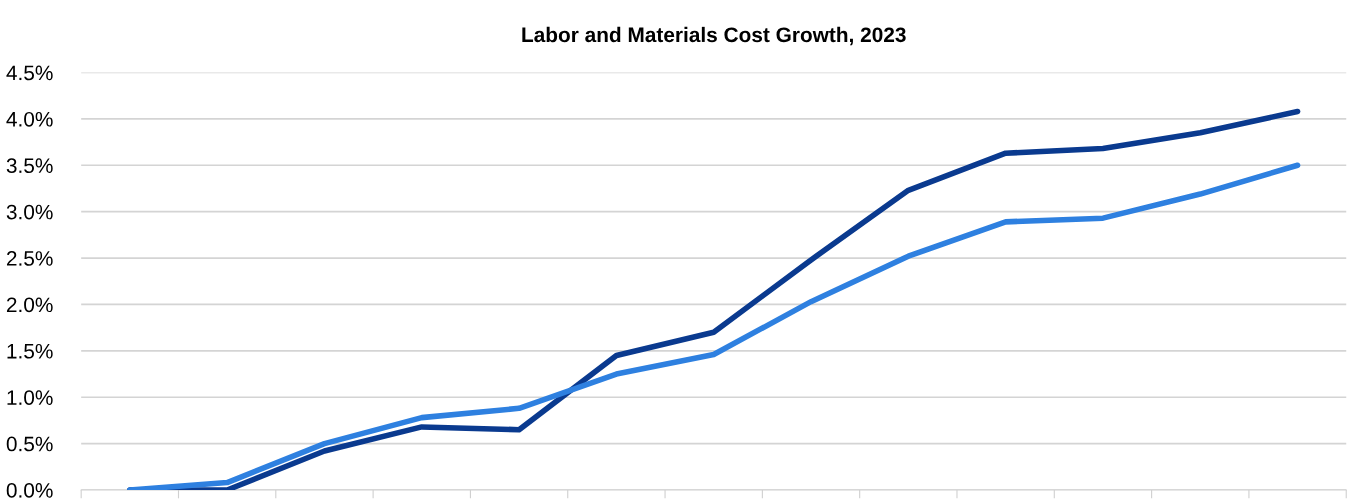 The image size is (1353, 500). What do you see at coordinates (30, 351) in the screenshot?
I see `y-tick-label: 1.5%` at bounding box center [30, 351].